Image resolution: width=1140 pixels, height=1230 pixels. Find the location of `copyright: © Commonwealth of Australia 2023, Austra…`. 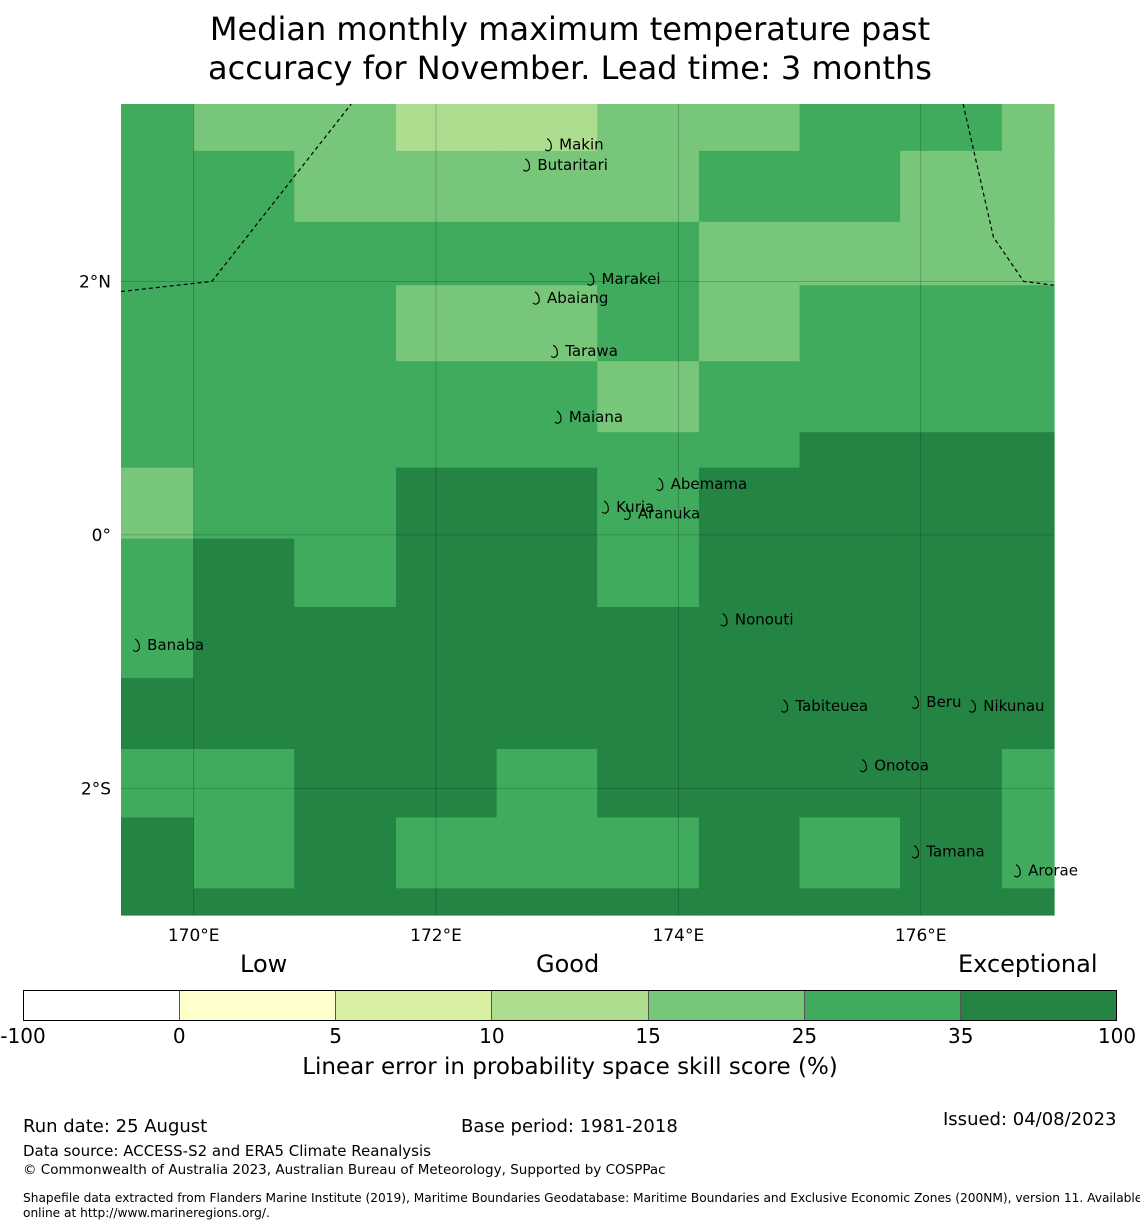

copyright: © Commonwealth of Australia 2023, Austra… is located at coordinates (344, 1170).